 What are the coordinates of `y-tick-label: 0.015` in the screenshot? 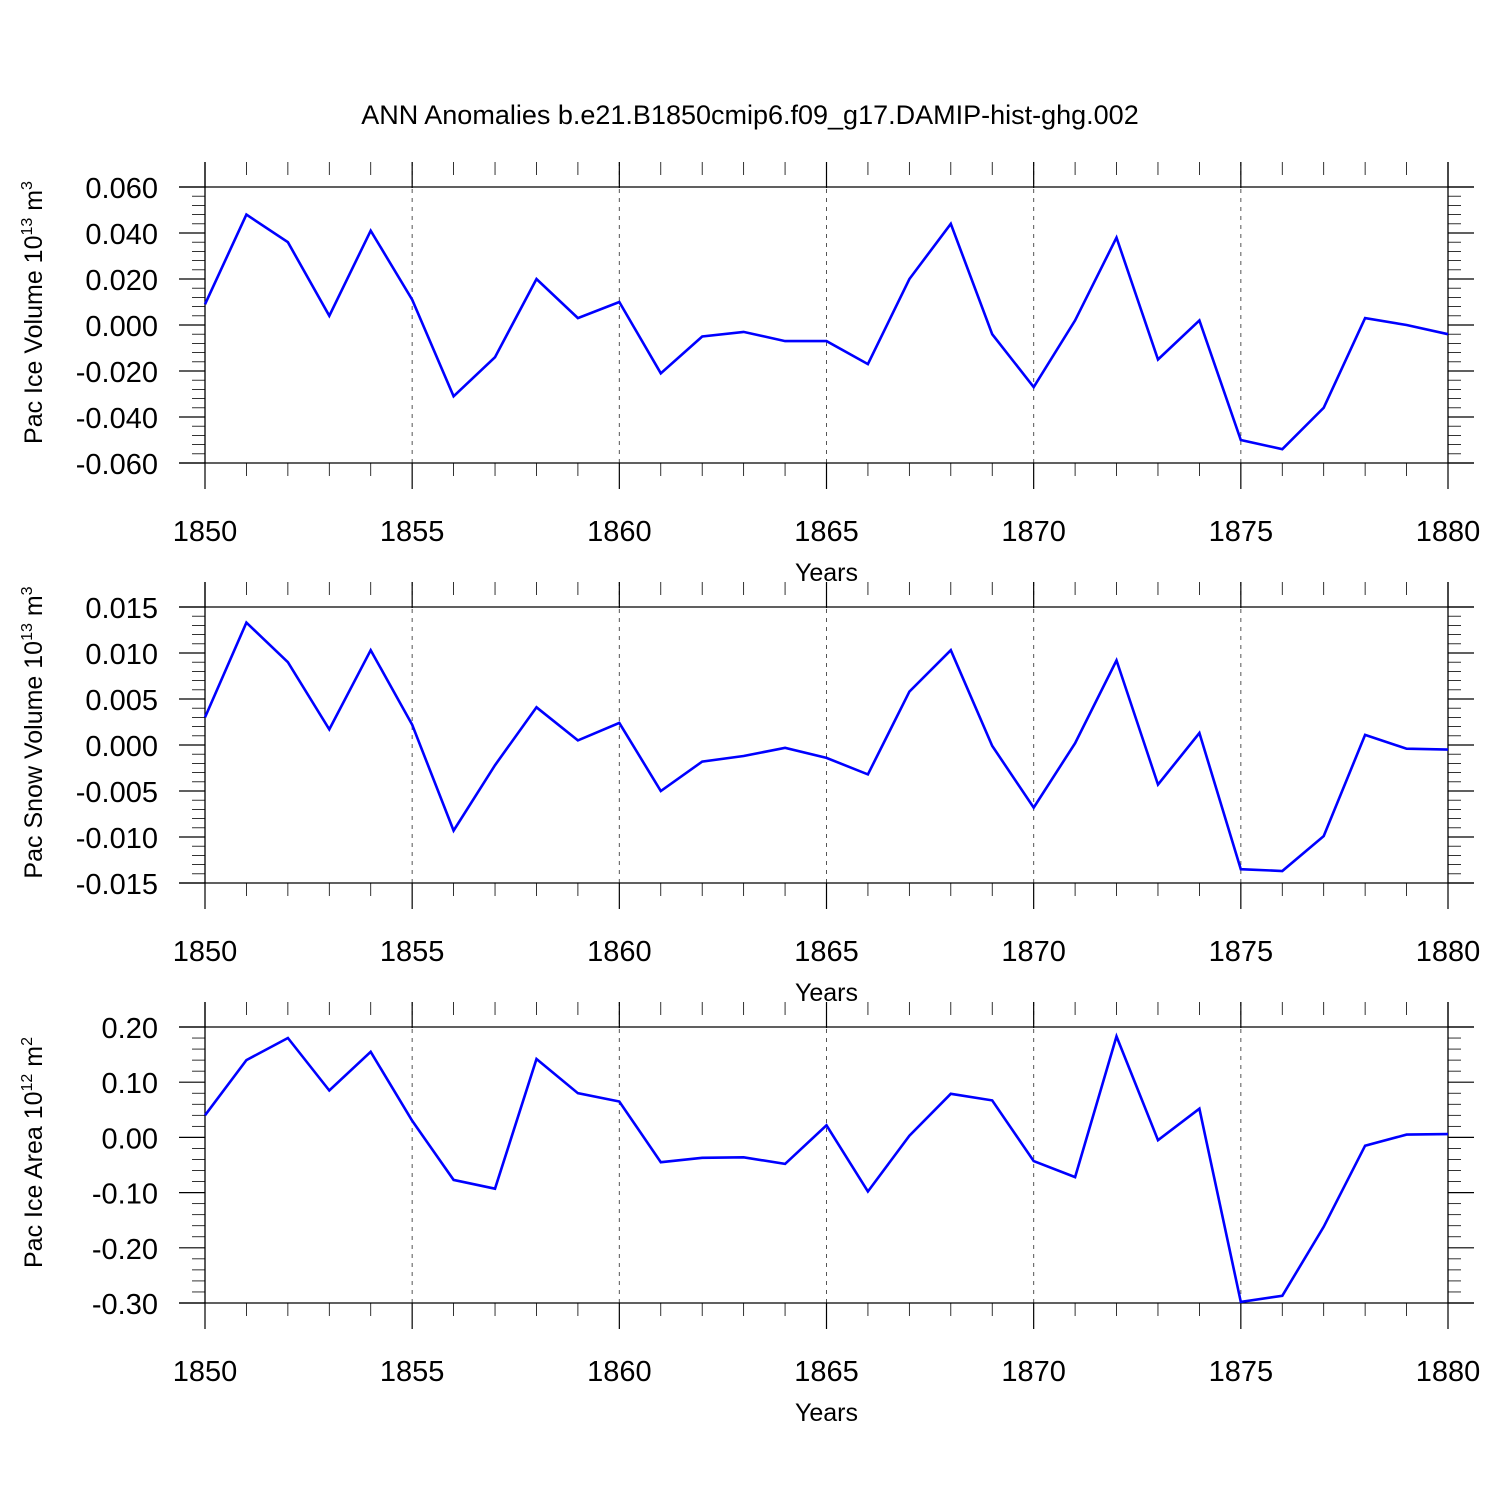 It's located at (121, 609).